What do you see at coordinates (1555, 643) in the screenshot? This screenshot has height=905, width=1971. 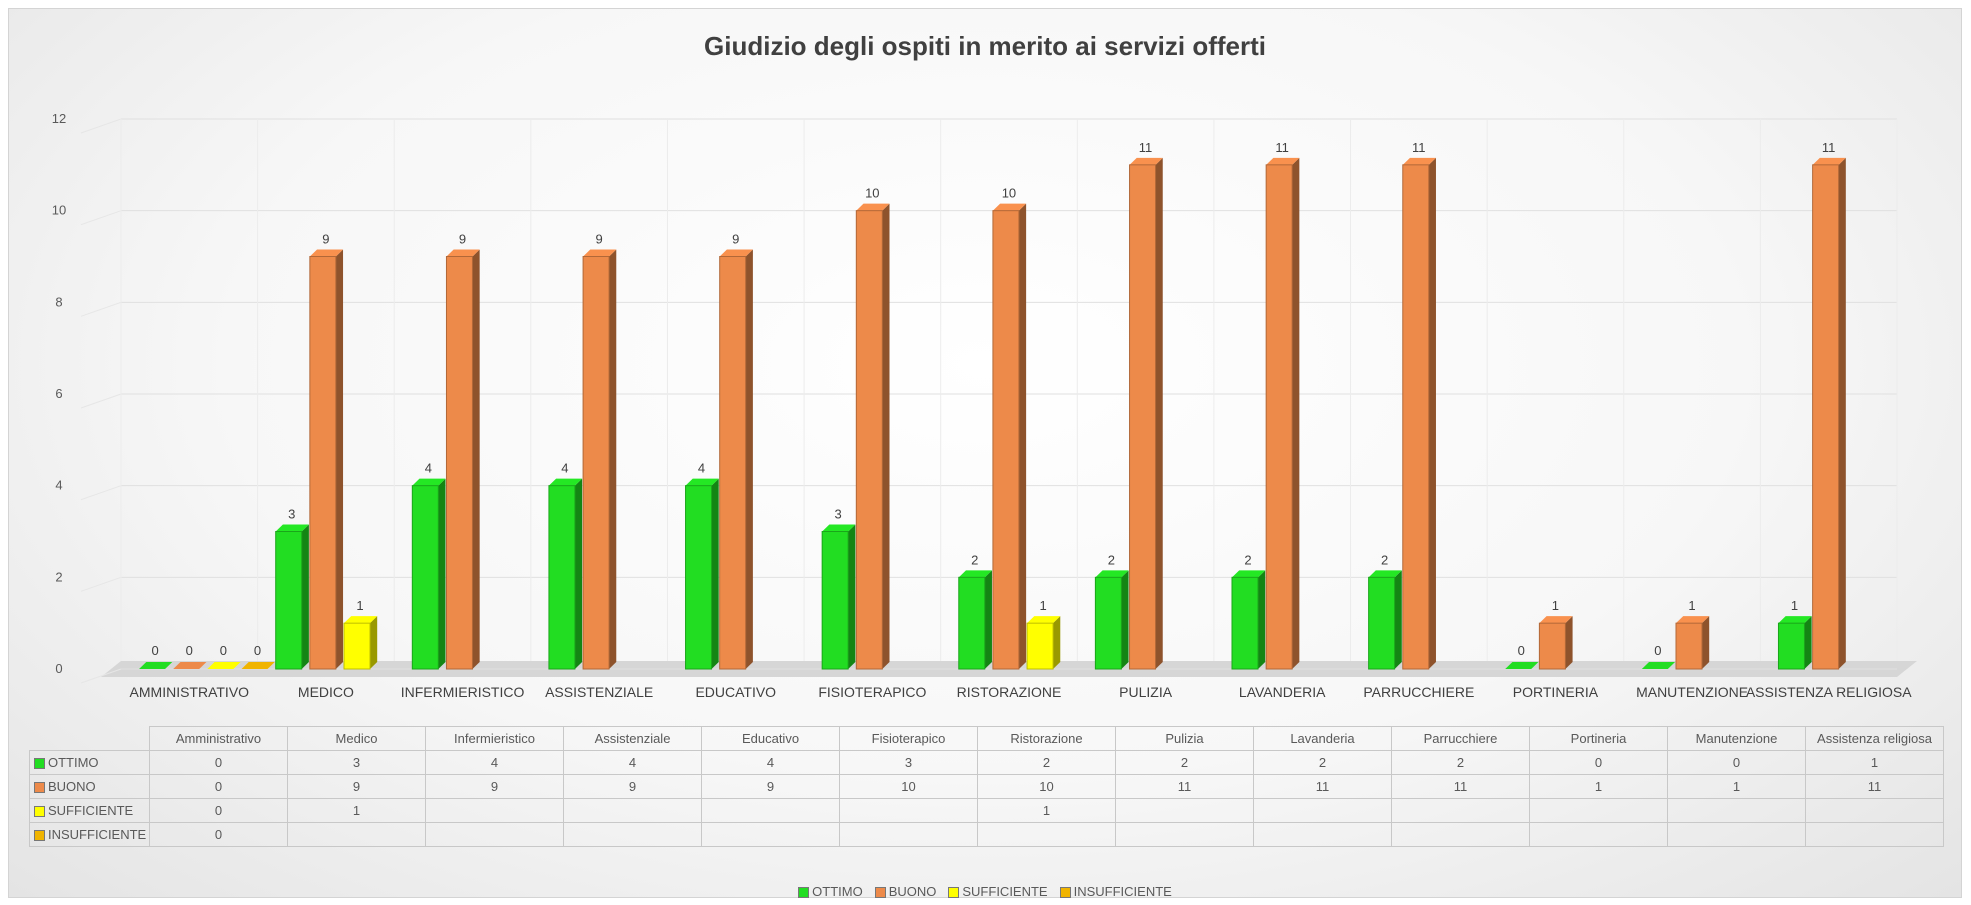 I see `bar-buono-portineria` at bounding box center [1555, 643].